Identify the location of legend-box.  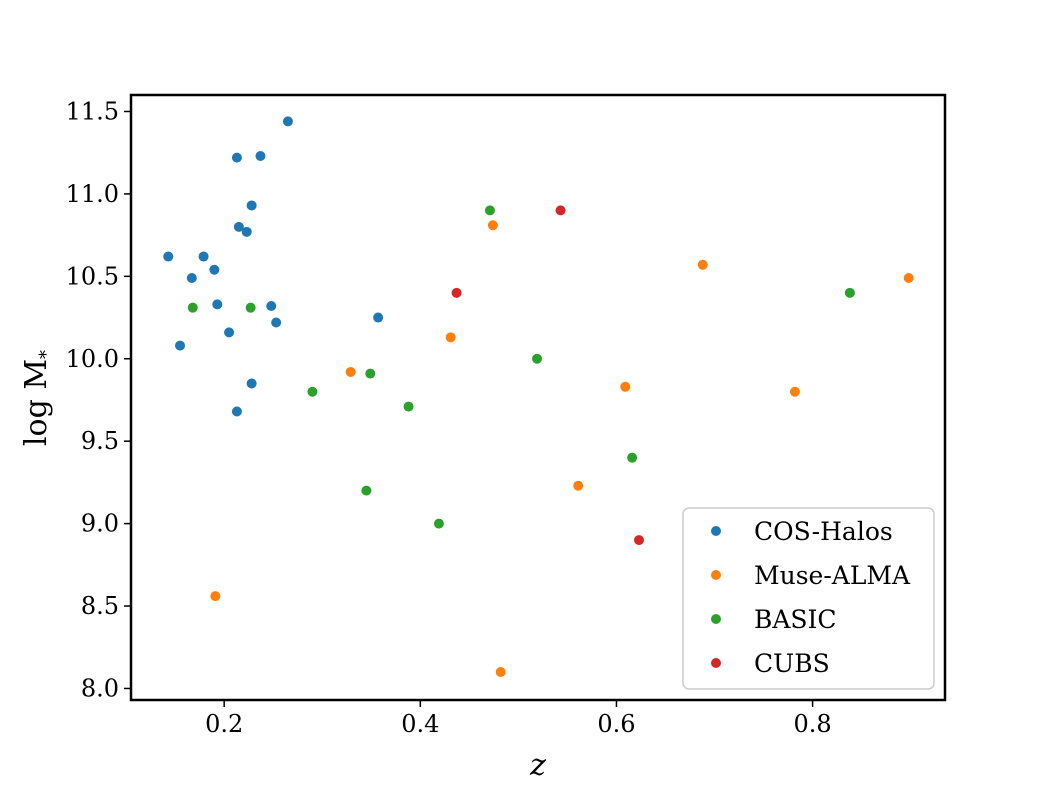
(808, 598).